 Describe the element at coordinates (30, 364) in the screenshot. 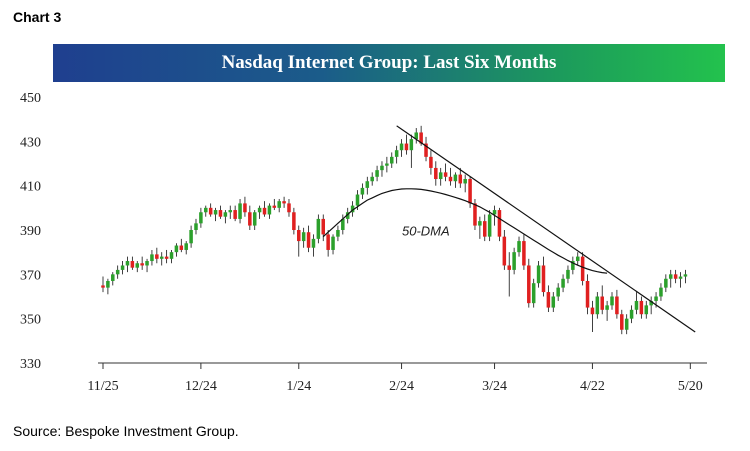

I see `y-tick-label: 330` at that location.